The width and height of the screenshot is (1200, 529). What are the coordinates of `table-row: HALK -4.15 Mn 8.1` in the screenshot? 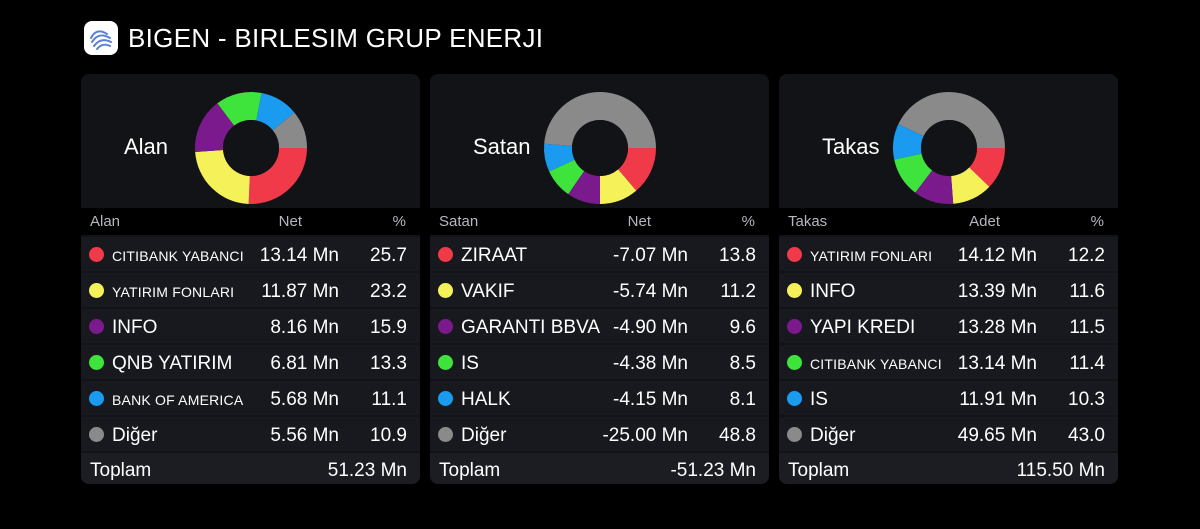 It's located at (599, 398).